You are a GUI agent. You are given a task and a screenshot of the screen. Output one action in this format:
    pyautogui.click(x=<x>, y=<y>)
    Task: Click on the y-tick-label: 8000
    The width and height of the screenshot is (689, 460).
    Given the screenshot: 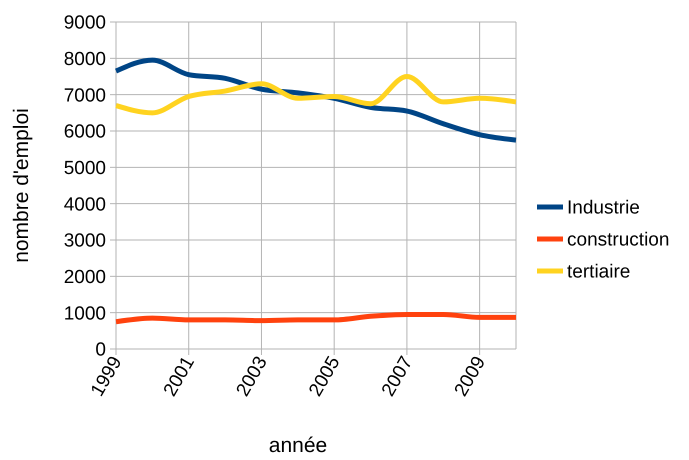 What is the action you would take?
    pyautogui.click(x=85, y=59)
    